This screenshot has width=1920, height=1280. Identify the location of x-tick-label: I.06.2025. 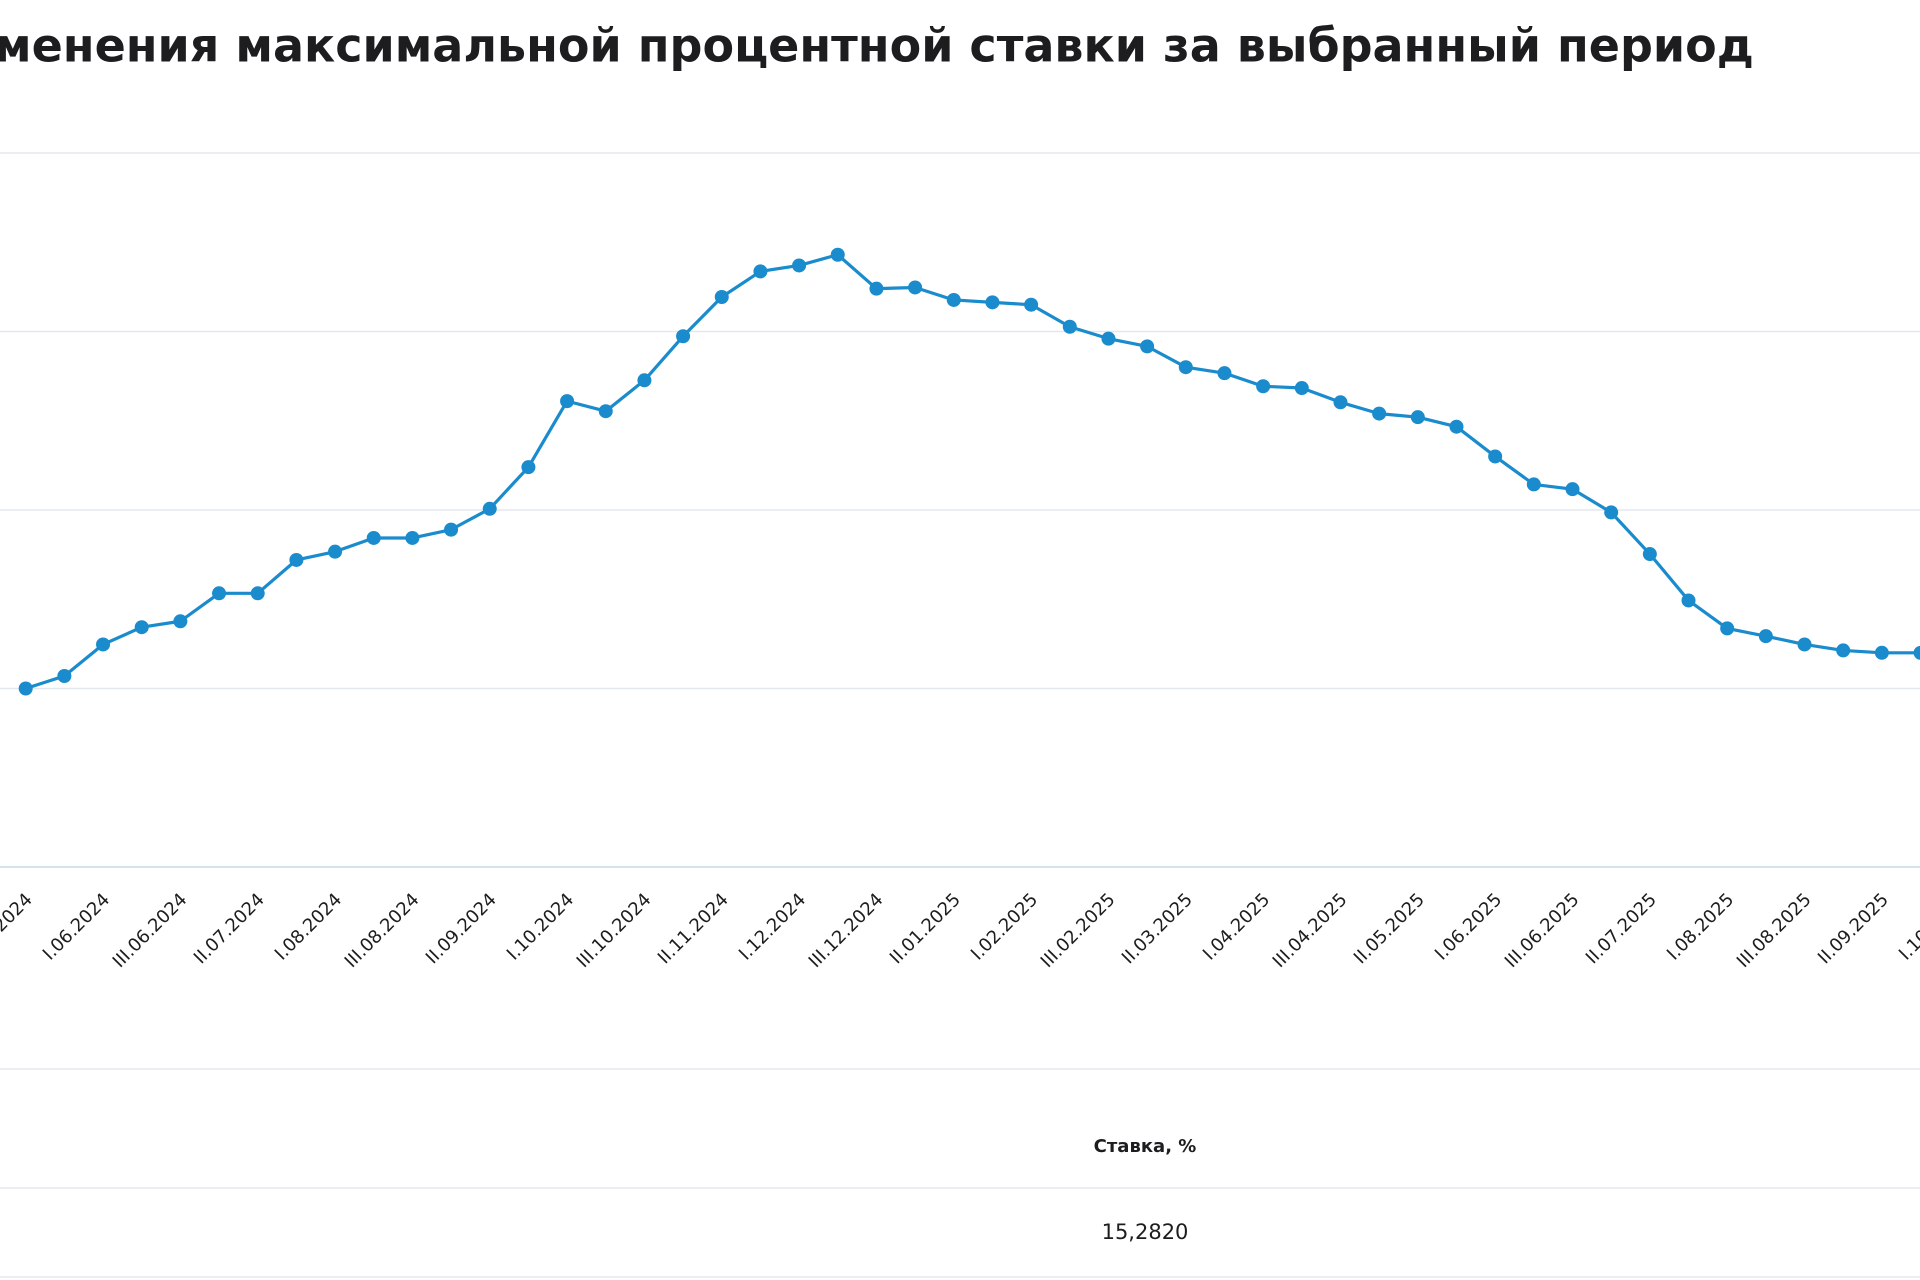
(1468, 926).